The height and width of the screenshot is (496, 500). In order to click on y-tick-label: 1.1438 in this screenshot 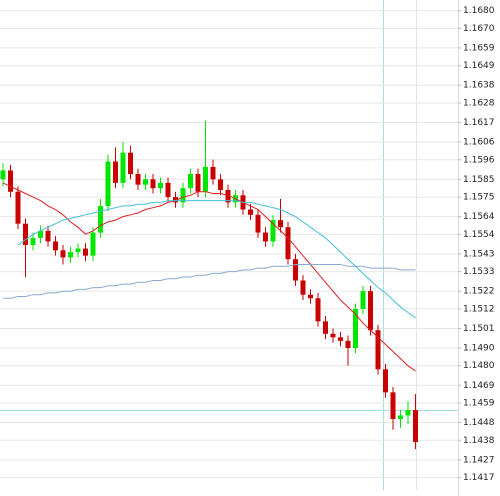, I will do `click(479, 441)`.